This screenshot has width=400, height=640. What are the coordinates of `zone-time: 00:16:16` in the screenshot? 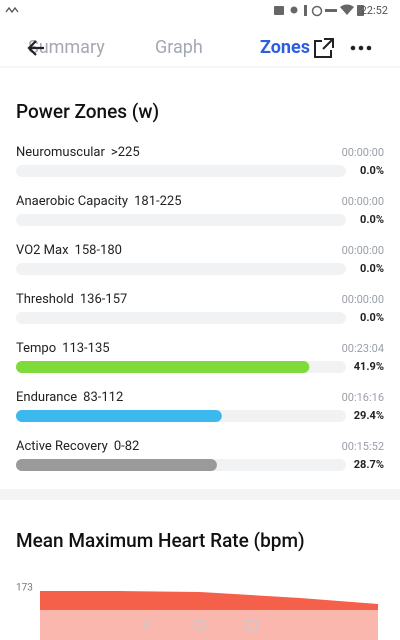 It's located at (363, 397).